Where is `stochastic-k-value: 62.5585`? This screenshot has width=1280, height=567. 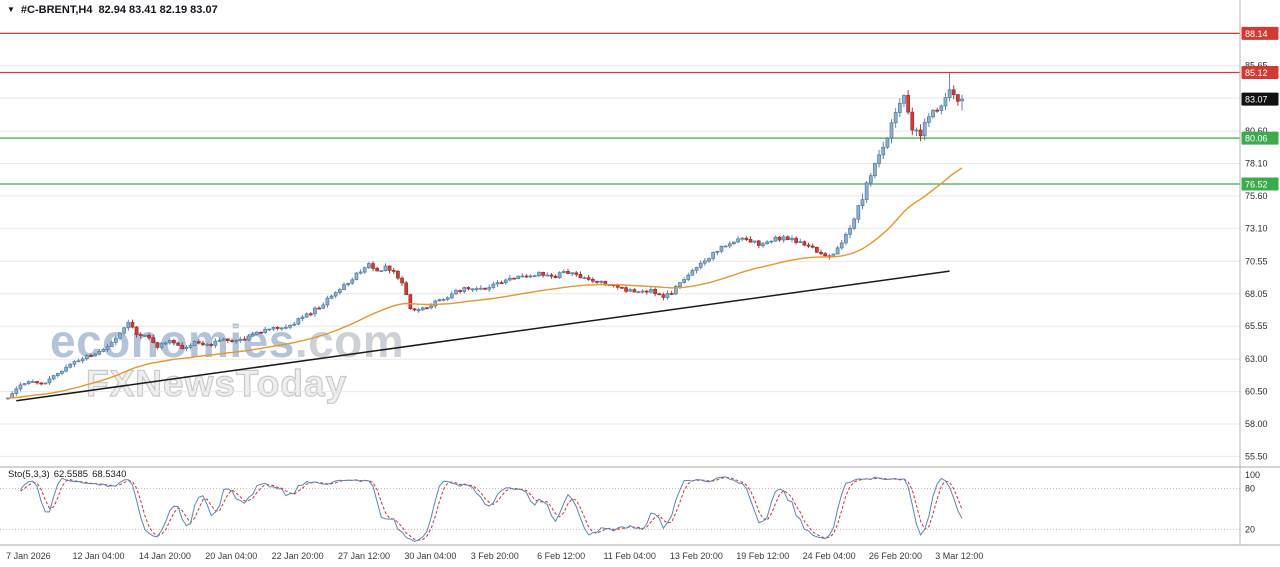
stochastic-k-value: 62.5585 is located at coordinates (71, 474).